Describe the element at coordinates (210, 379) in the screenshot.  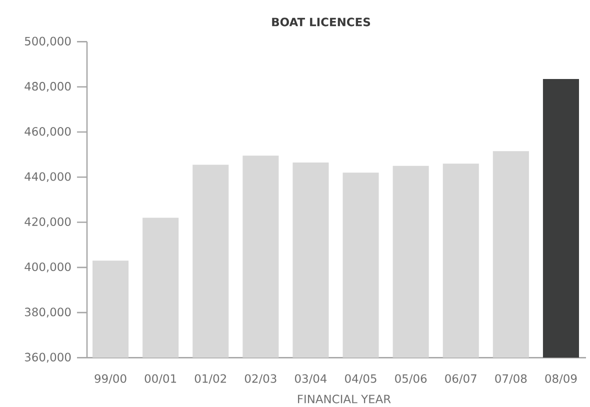
I see `x-tick-label: 01/02` at that location.